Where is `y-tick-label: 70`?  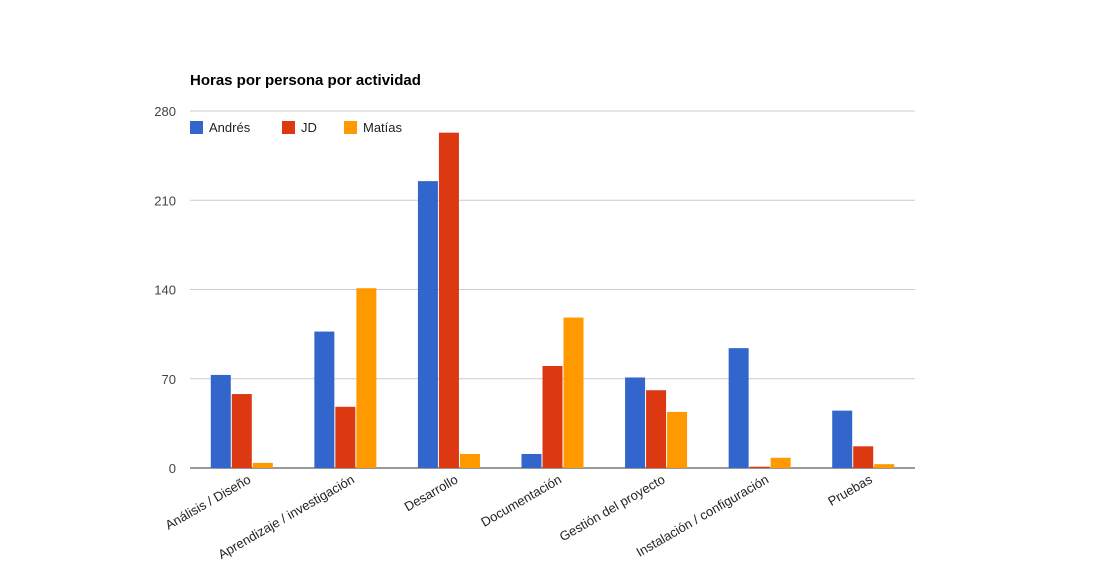 y-tick-label: 70 is located at coordinates (169, 379).